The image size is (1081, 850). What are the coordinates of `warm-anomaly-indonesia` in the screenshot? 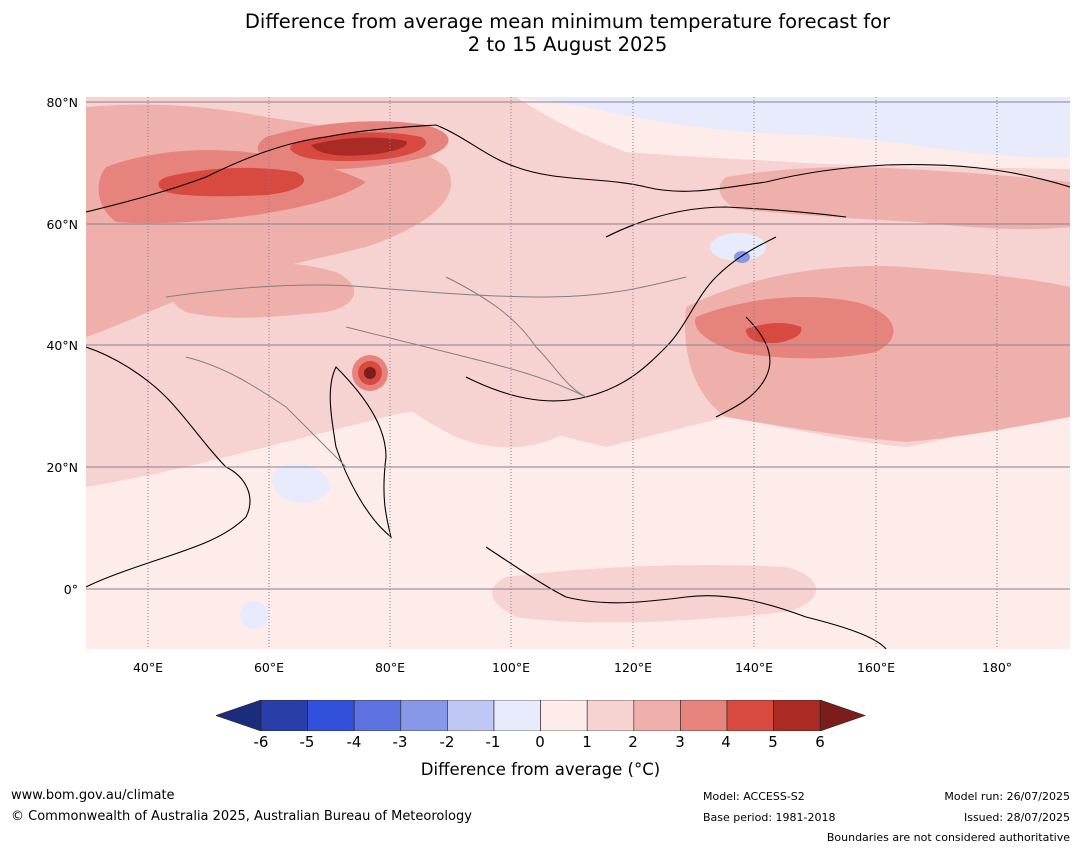 It's located at (654, 594).